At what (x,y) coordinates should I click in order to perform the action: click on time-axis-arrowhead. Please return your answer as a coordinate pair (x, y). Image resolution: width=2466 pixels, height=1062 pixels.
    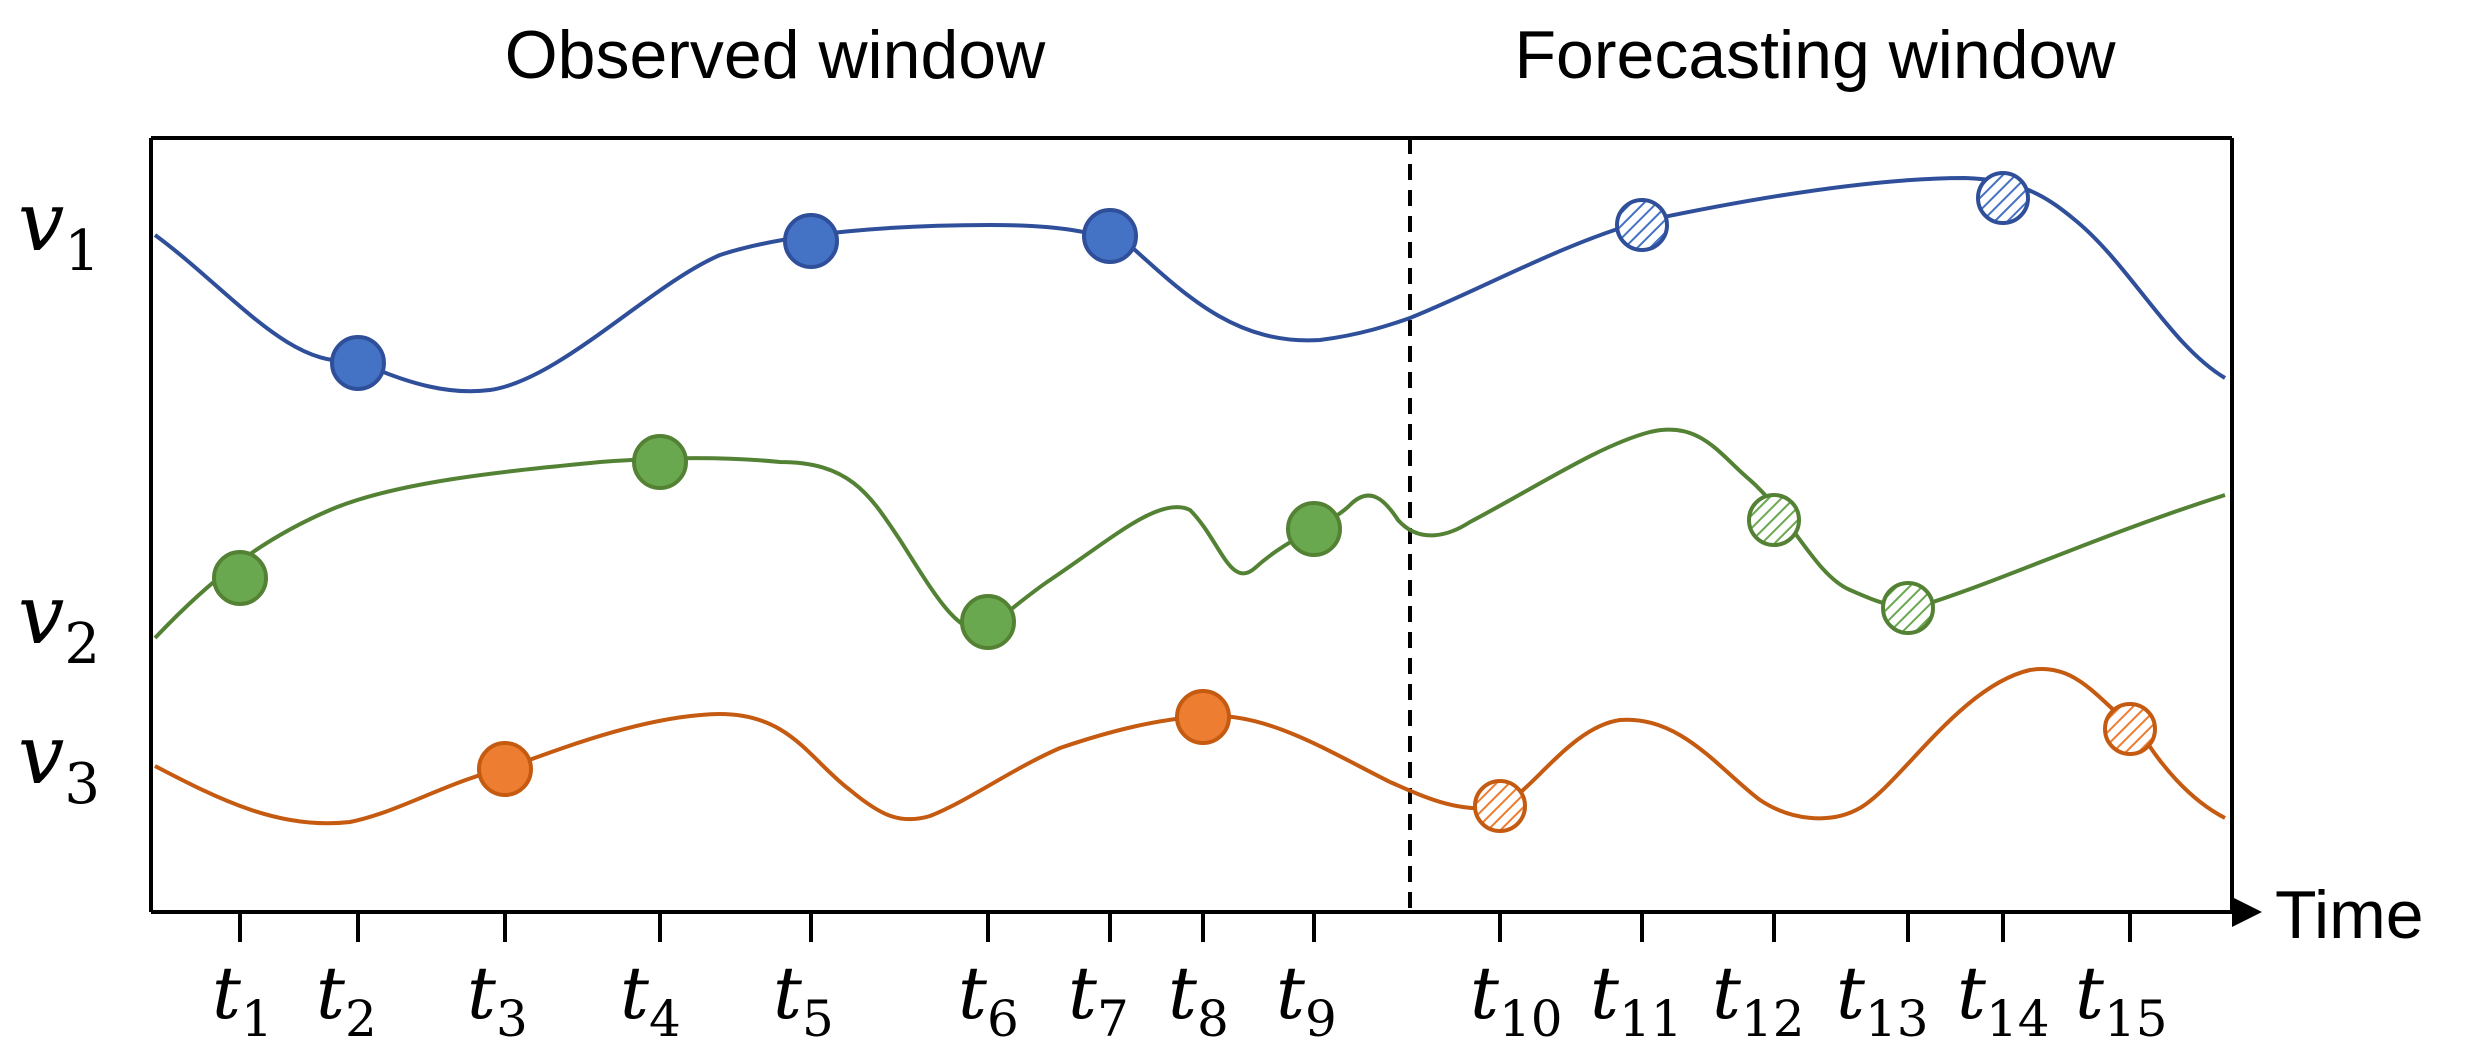
    Looking at the image, I should click on (2247, 912).